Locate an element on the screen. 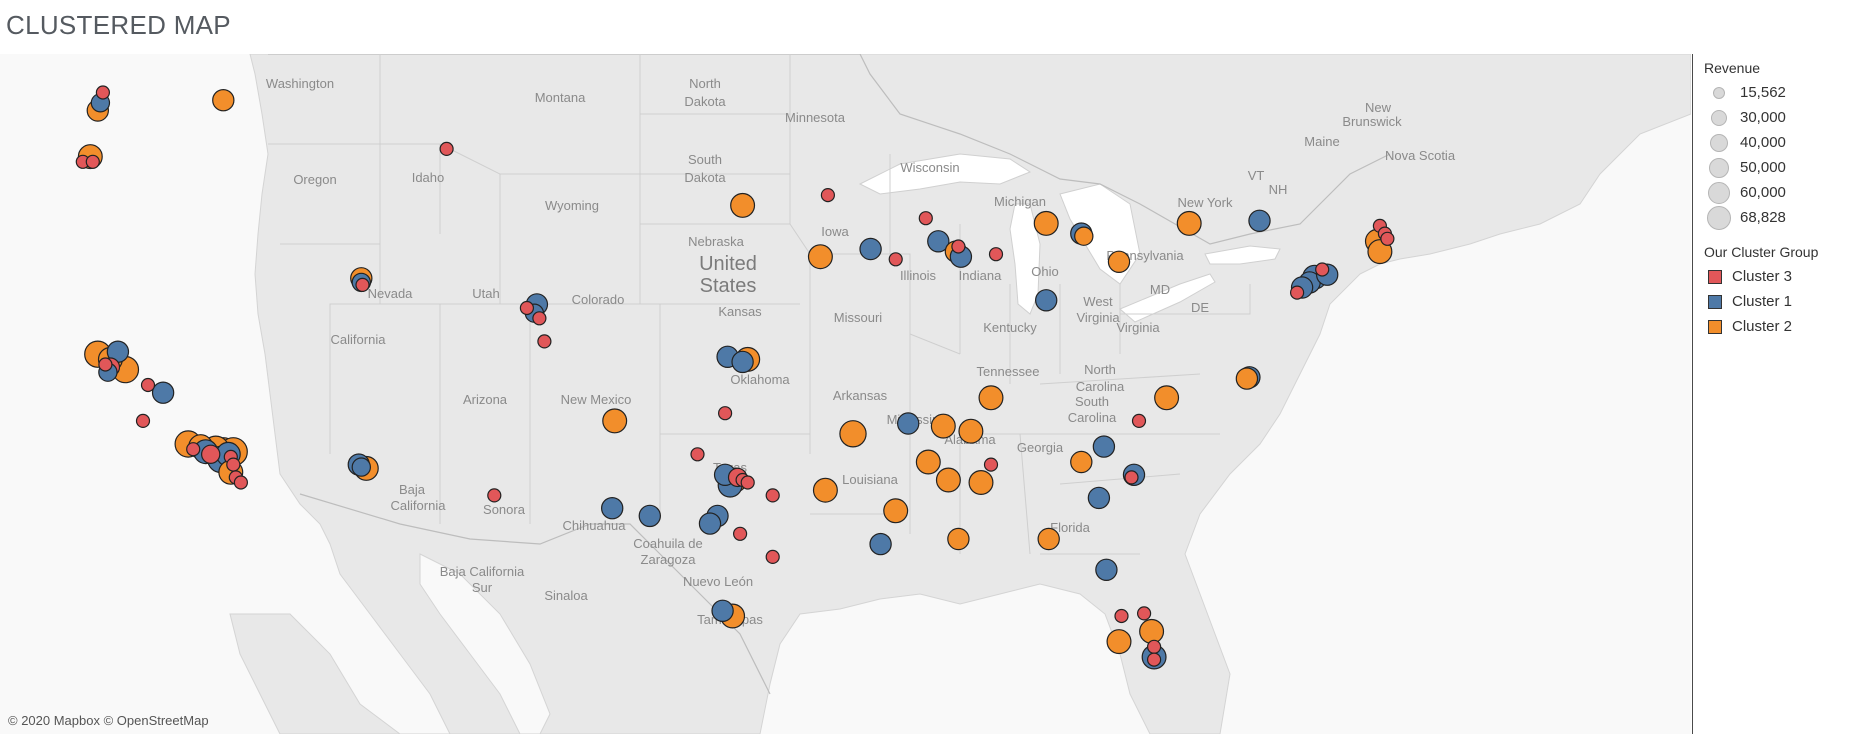  cluster-color-swatch-icon is located at coordinates (1715, 326).